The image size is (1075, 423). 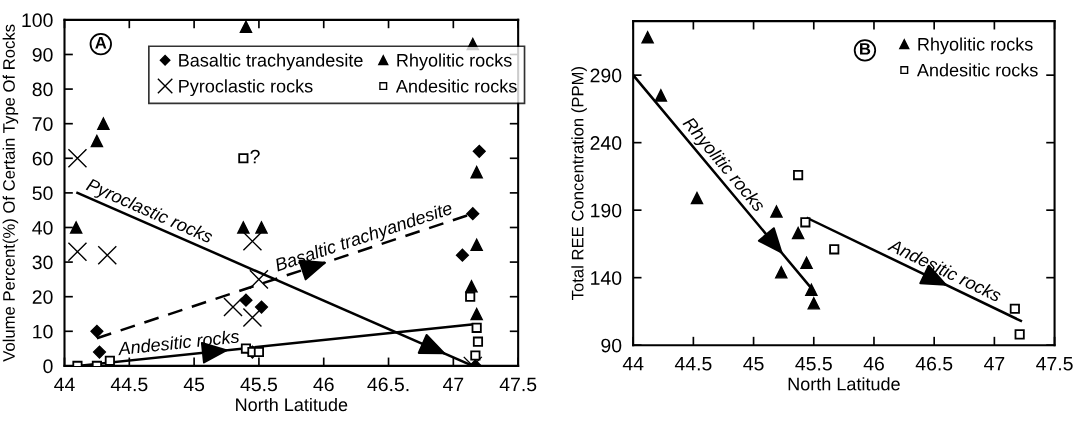 What do you see at coordinates (101, 42) in the screenshot?
I see `annotation: A` at bounding box center [101, 42].